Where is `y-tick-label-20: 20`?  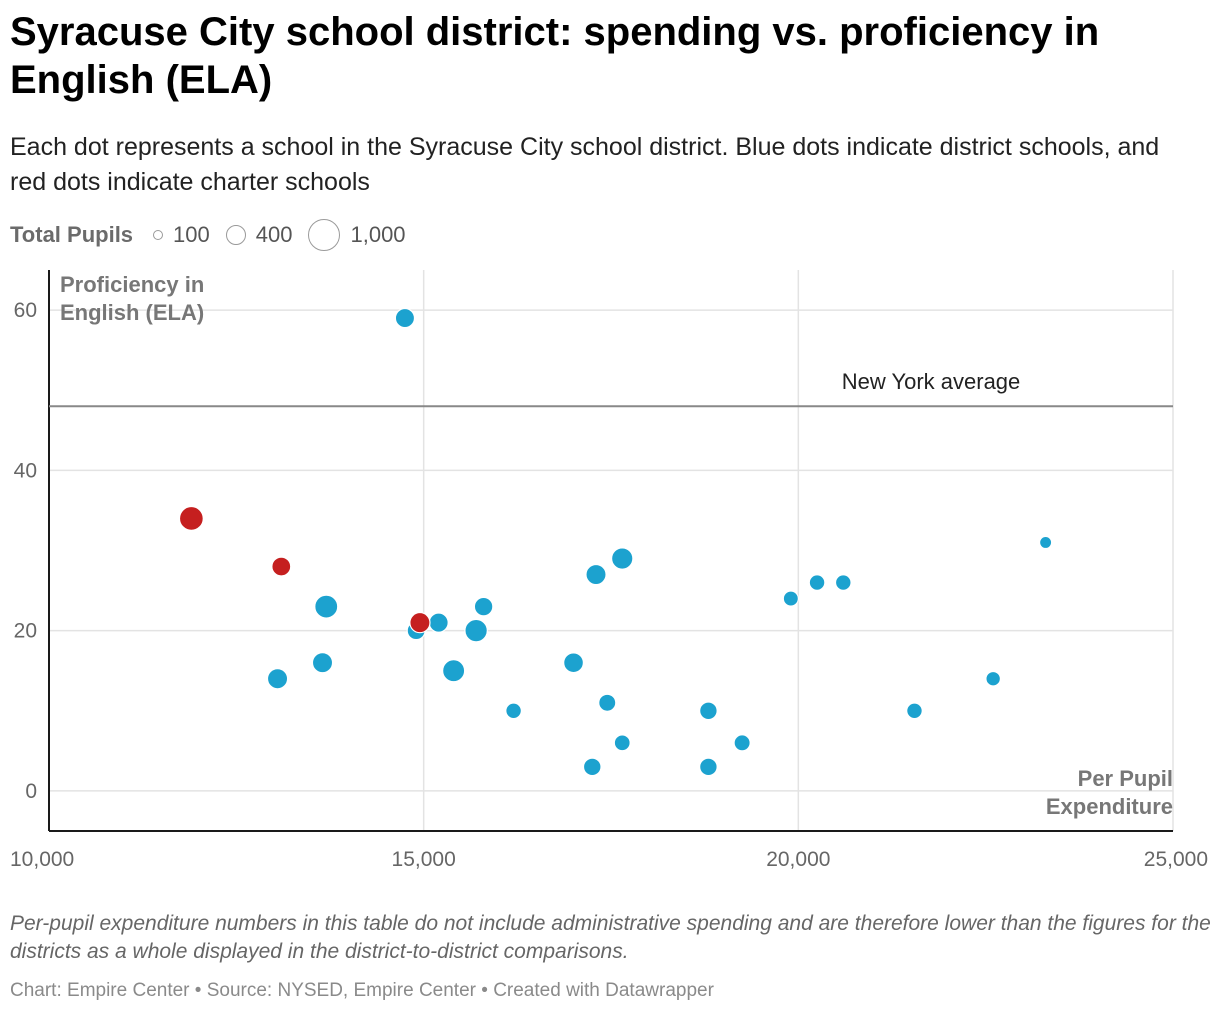
y-tick-label-20: 20 is located at coordinates (25, 631).